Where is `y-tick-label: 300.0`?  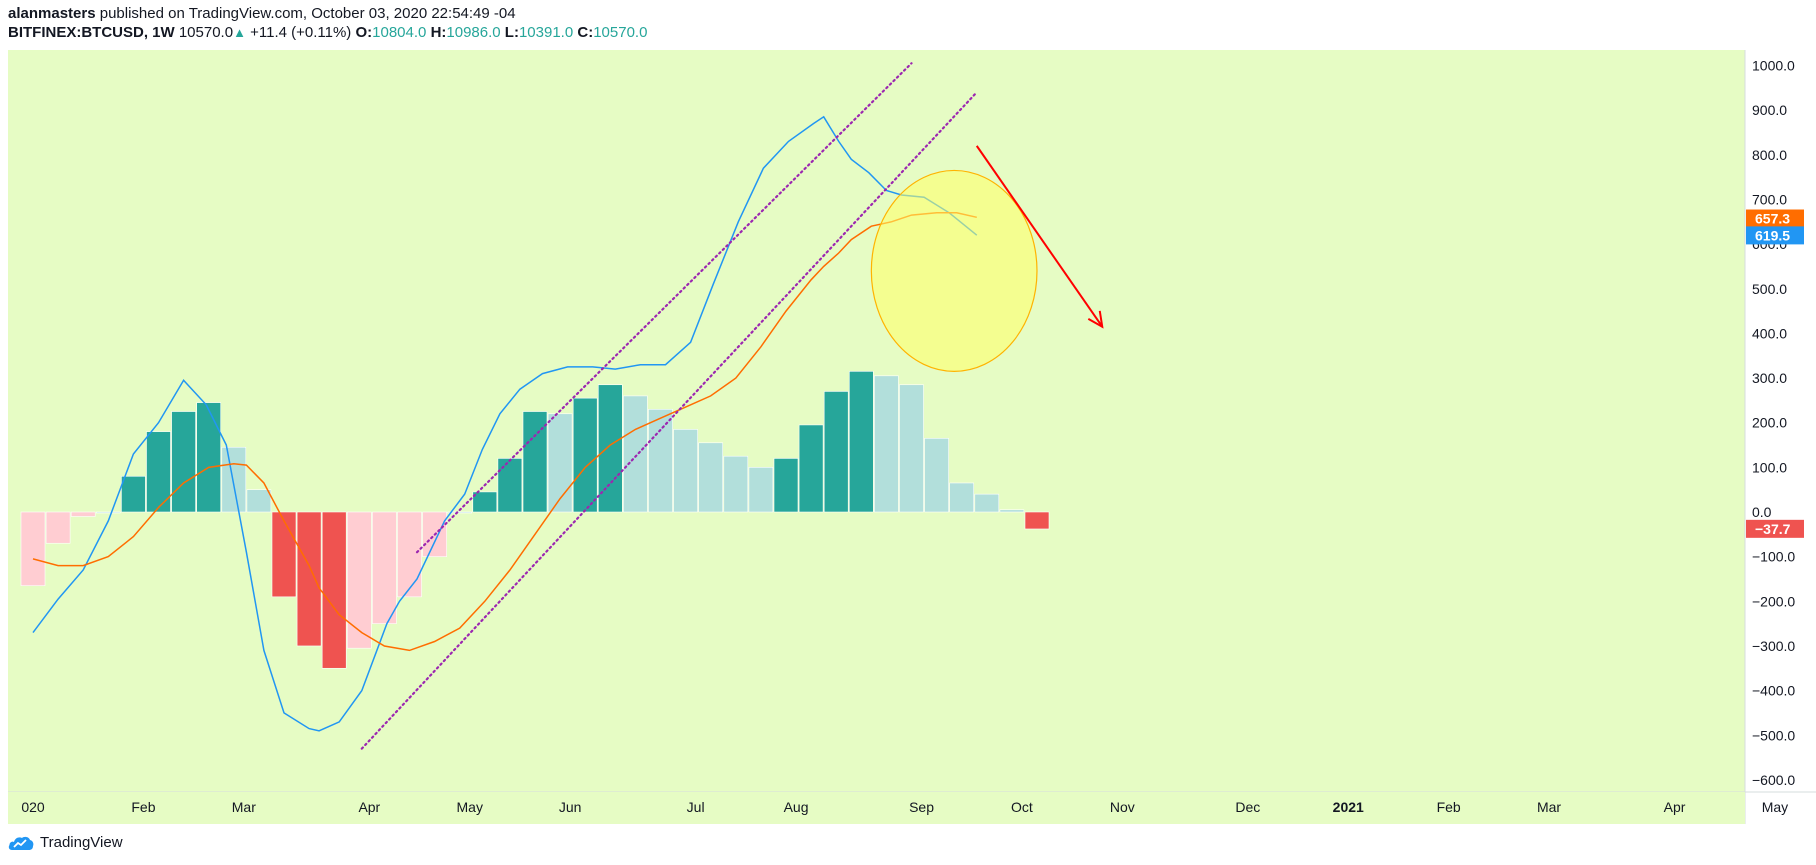 y-tick-label: 300.0 is located at coordinates (1769, 378).